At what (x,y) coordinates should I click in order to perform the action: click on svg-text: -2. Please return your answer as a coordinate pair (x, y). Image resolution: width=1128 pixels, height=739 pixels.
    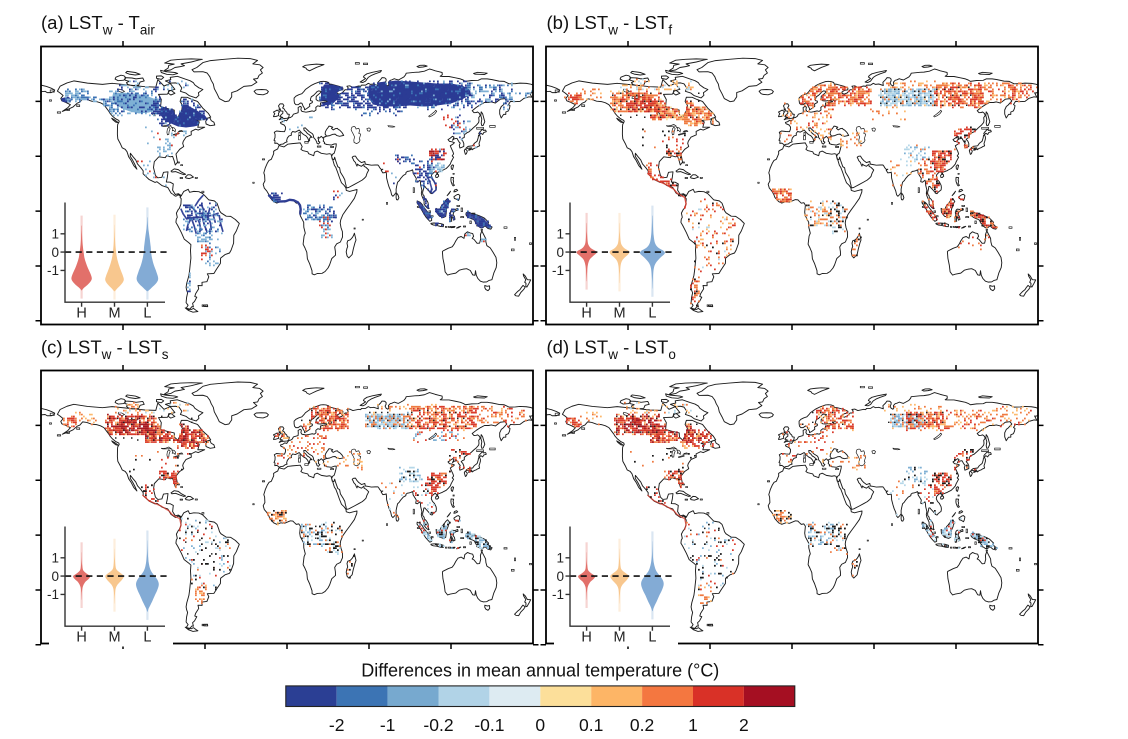
    Looking at the image, I should click on (337, 725).